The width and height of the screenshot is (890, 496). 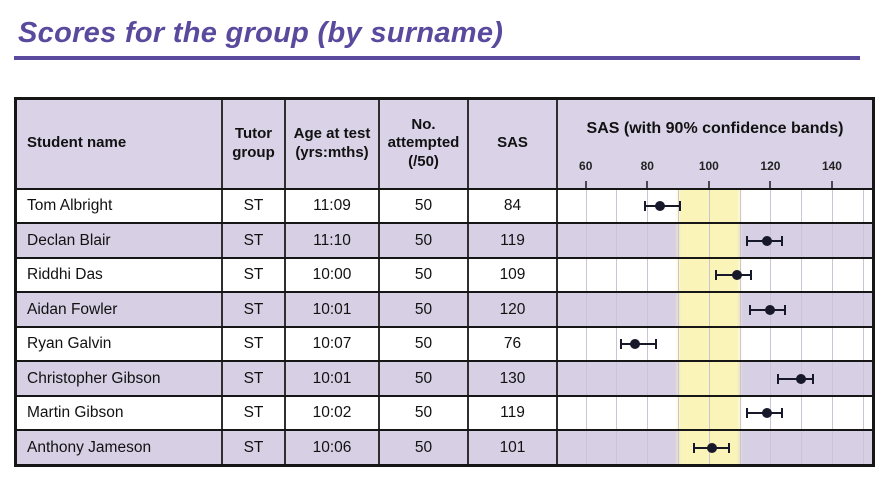 I want to click on column-header-student-name: Student name, so click(x=77, y=143).